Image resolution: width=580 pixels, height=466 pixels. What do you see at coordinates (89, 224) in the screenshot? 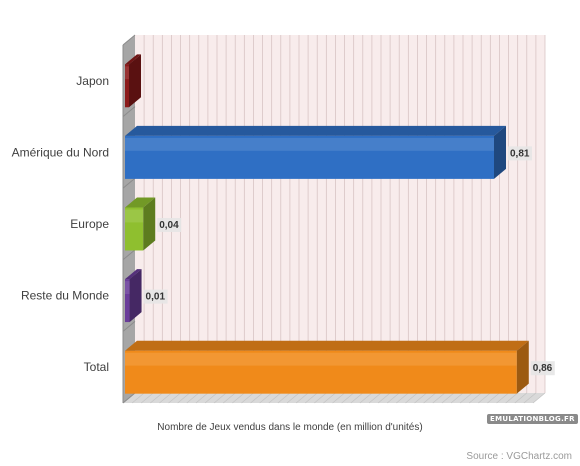
I see `category-label: Europe` at bounding box center [89, 224].